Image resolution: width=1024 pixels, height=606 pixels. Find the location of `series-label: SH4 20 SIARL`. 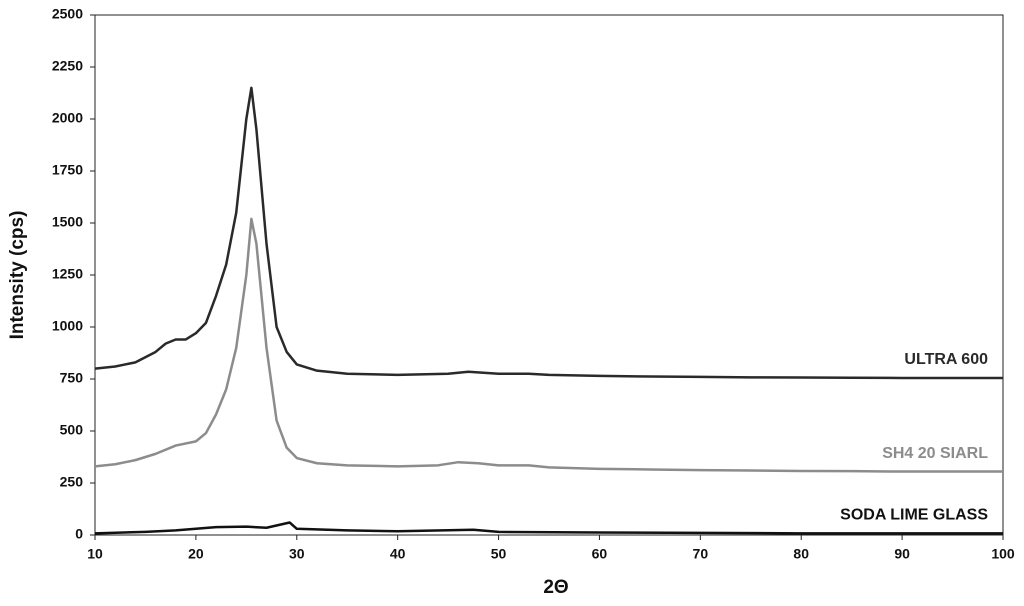

series-label: SH4 20 SIARL is located at coordinates (935, 453).